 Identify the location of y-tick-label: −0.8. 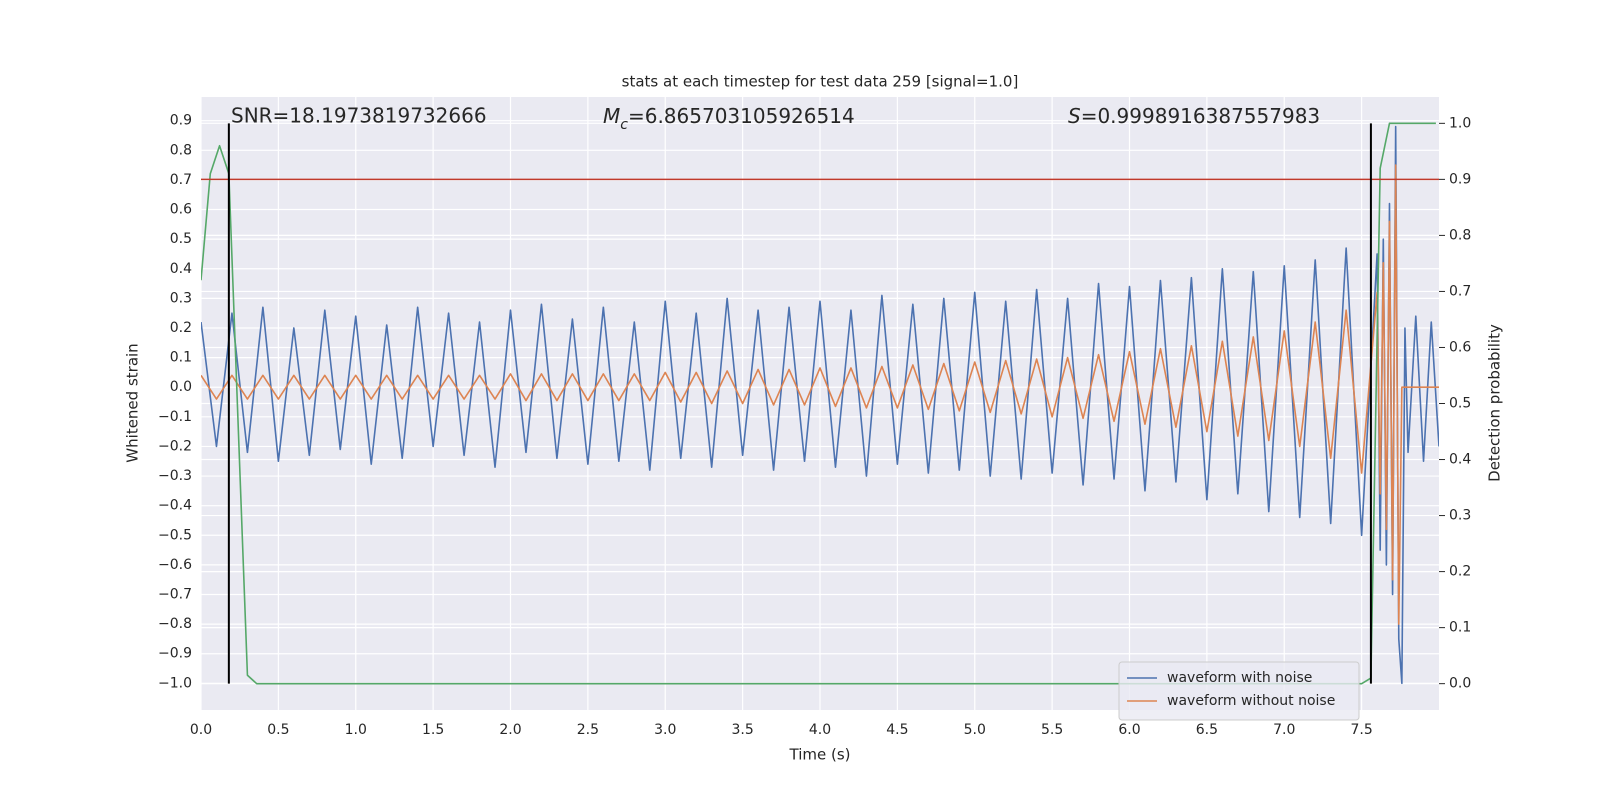
(175, 624).